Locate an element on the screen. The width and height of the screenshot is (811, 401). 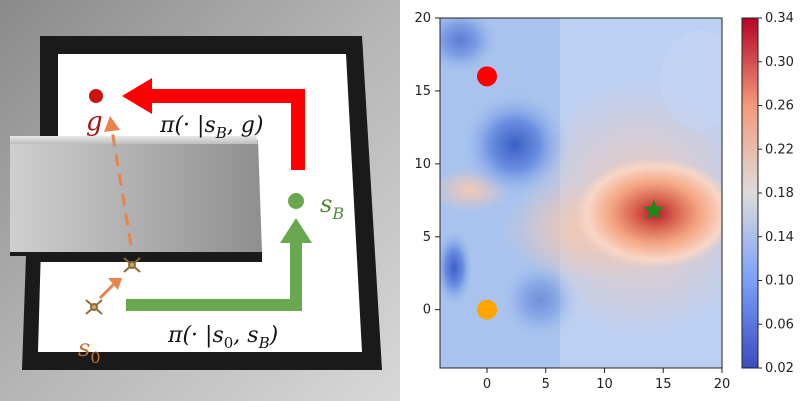
maze-inner-block-top is located at coordinates (134, 140).